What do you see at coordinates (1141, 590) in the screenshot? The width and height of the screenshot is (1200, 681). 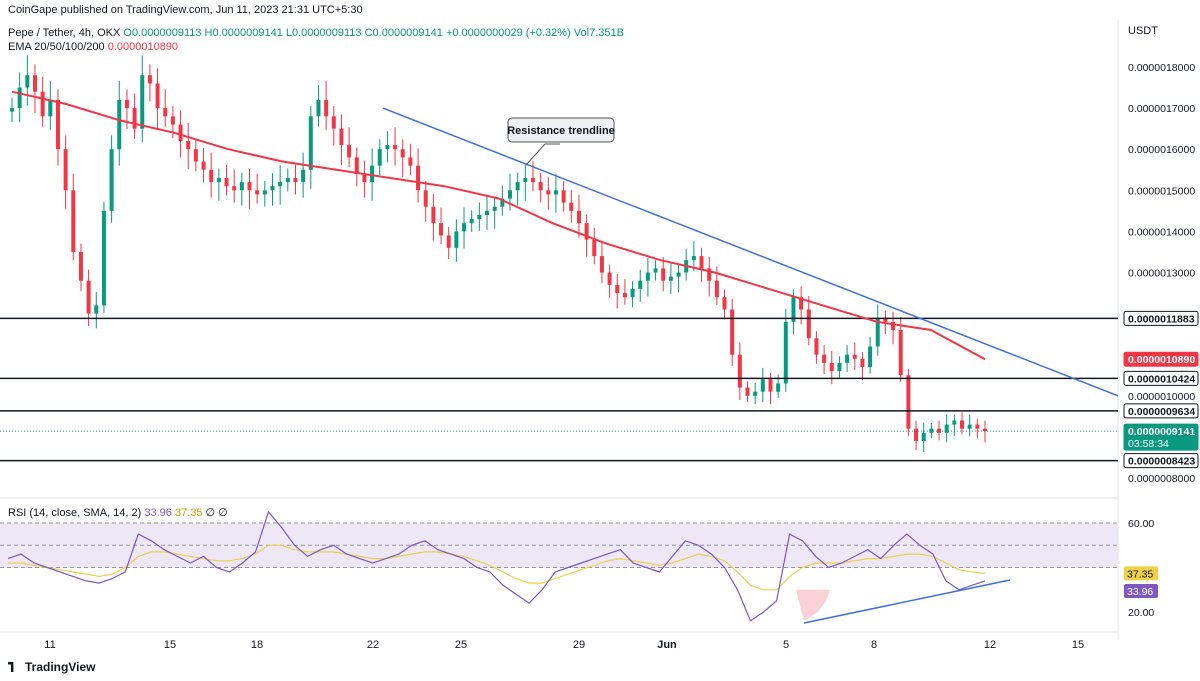 I see `rsi-tag-box` at bounding box center [1141, 590].